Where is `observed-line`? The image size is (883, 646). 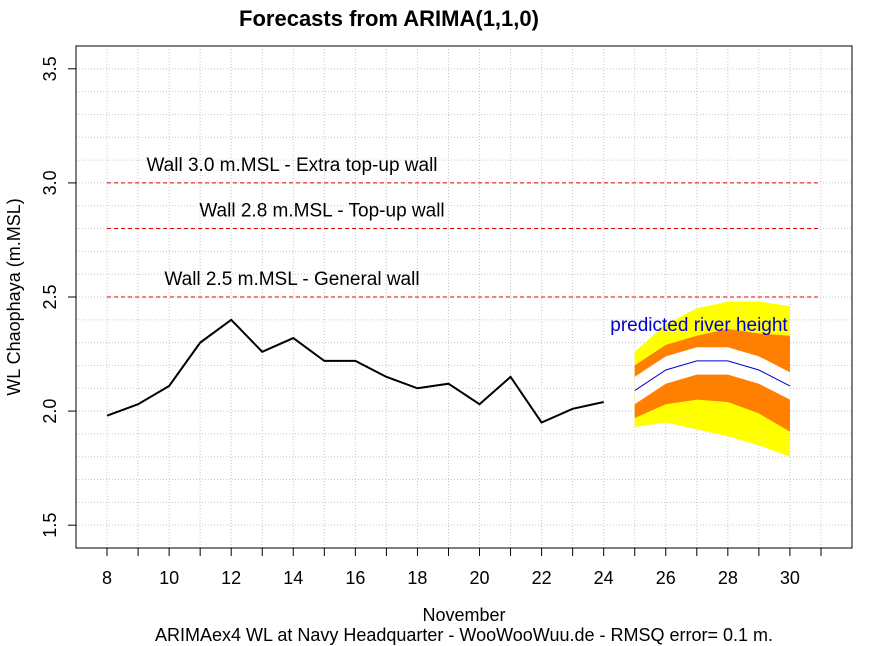
observed-line is located at coordinates (355, 371).